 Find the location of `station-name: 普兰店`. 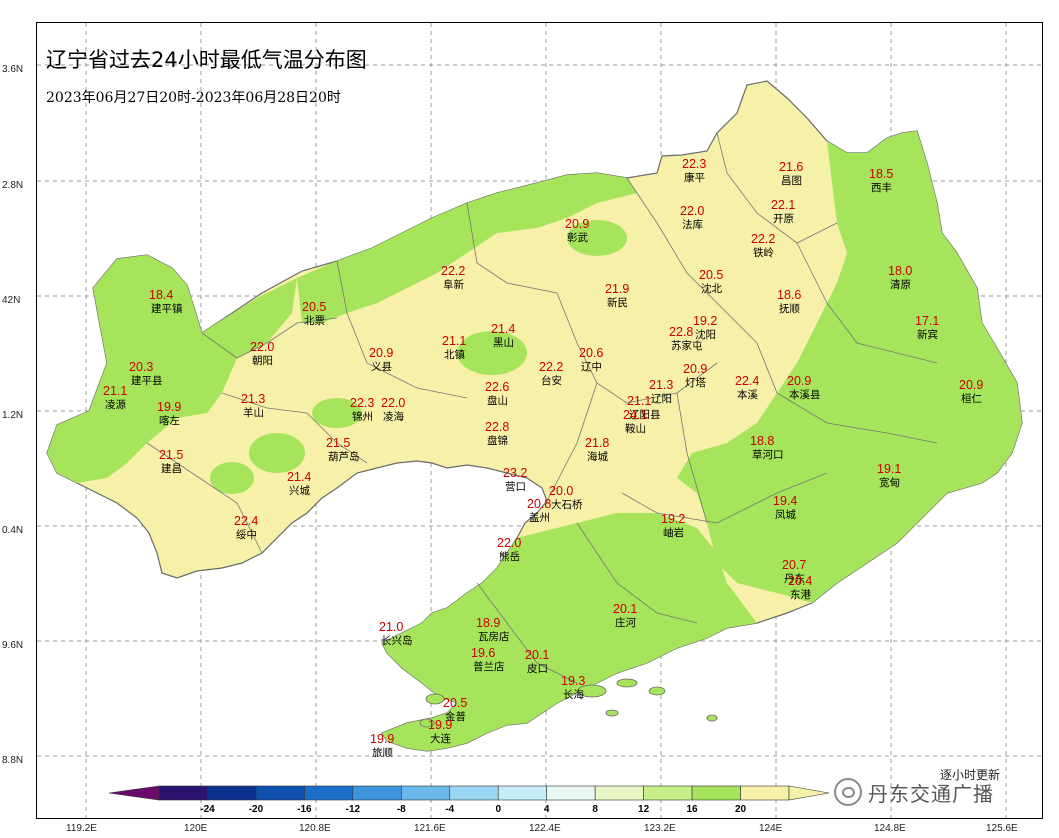

station-name: 普兰店 is located at coordinates (489, 666).